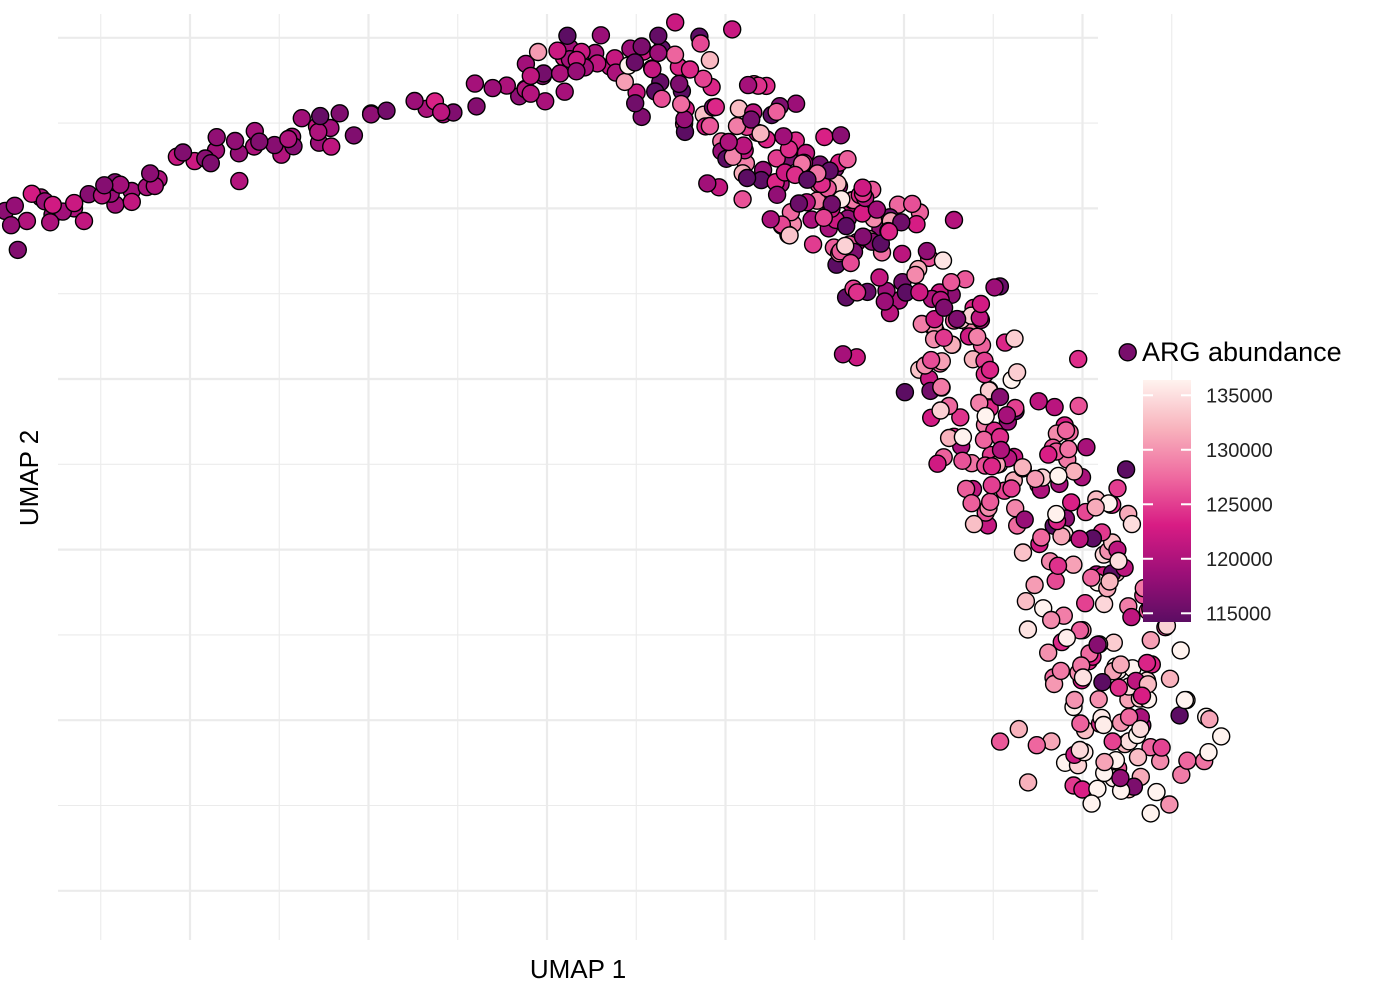 The width and height of the screenshot is (1400, 1000). What do you see at coordinates (1167, 501) in the screenshot?
I see `legend-colorbar` at bounding box center [1167, 501].